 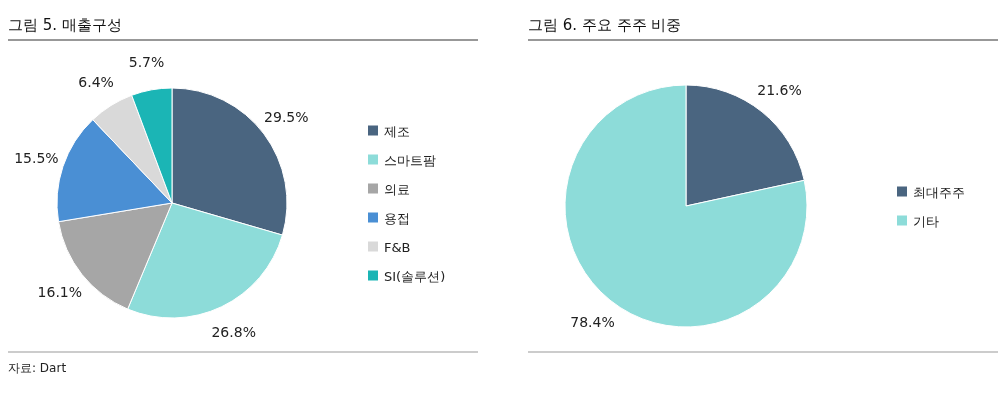 What do you see at coordinates (397, 189) in the screenshot?
I see `legend-label: 의료` at bounding box center [397, 189].